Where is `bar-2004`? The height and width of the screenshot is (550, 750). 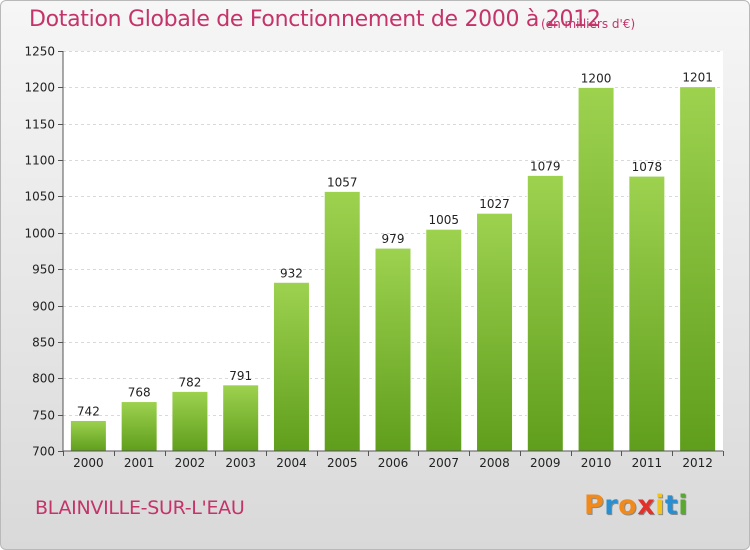
bar-2004 is located at coordinates (291, 366).